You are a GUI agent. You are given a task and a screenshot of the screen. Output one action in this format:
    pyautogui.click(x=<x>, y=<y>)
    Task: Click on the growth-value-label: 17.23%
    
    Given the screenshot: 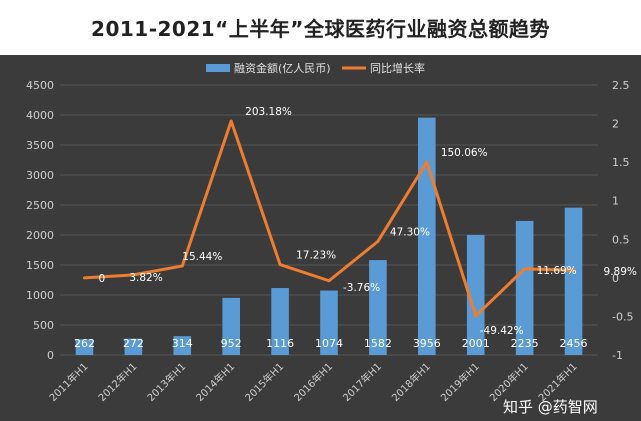 What is the action you would take?
    pyautogui.click(x=316, y=256)
    